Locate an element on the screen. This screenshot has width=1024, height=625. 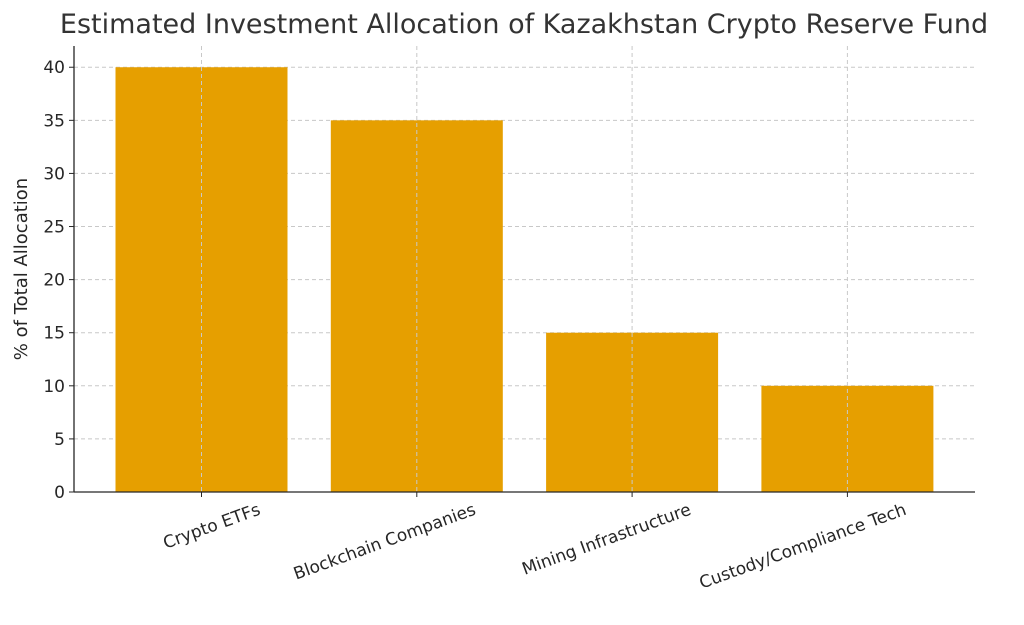
y-tick-label: 30 is located at coordinates (54, 174).